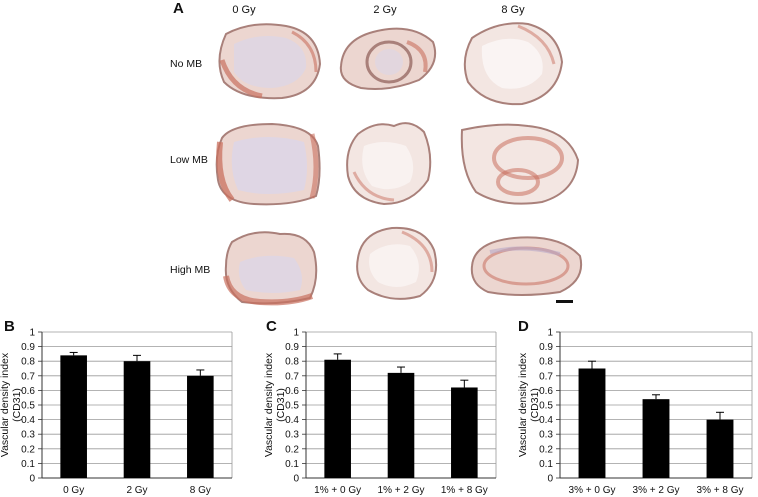 The height and width of the screenshot is (497, 758). Describe the element at coordinates (190, 270) in the screenshot. I see `row-header-high-mb: High MB` at that location.